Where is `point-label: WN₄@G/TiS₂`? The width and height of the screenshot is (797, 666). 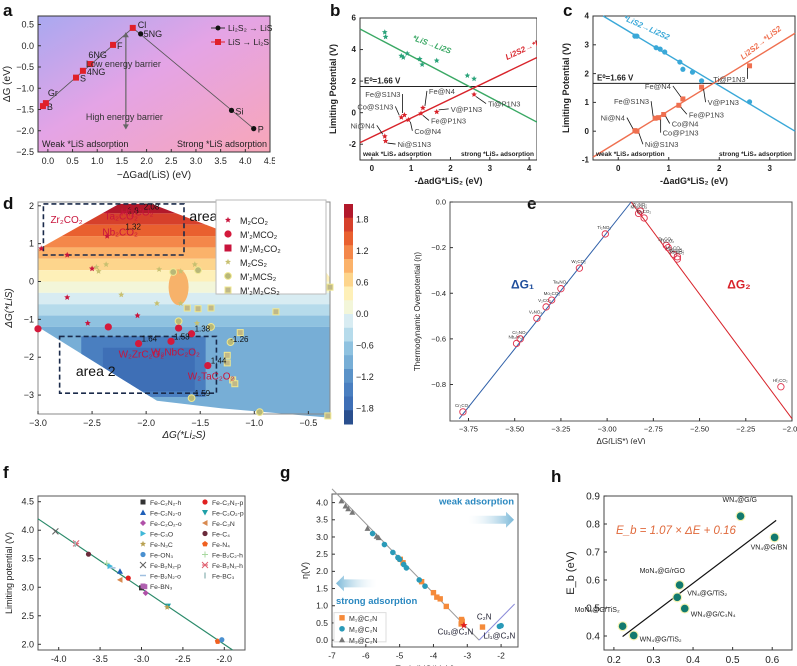
point-label: WN₄@G/TiS₂ is located at coordinates (661, 639).